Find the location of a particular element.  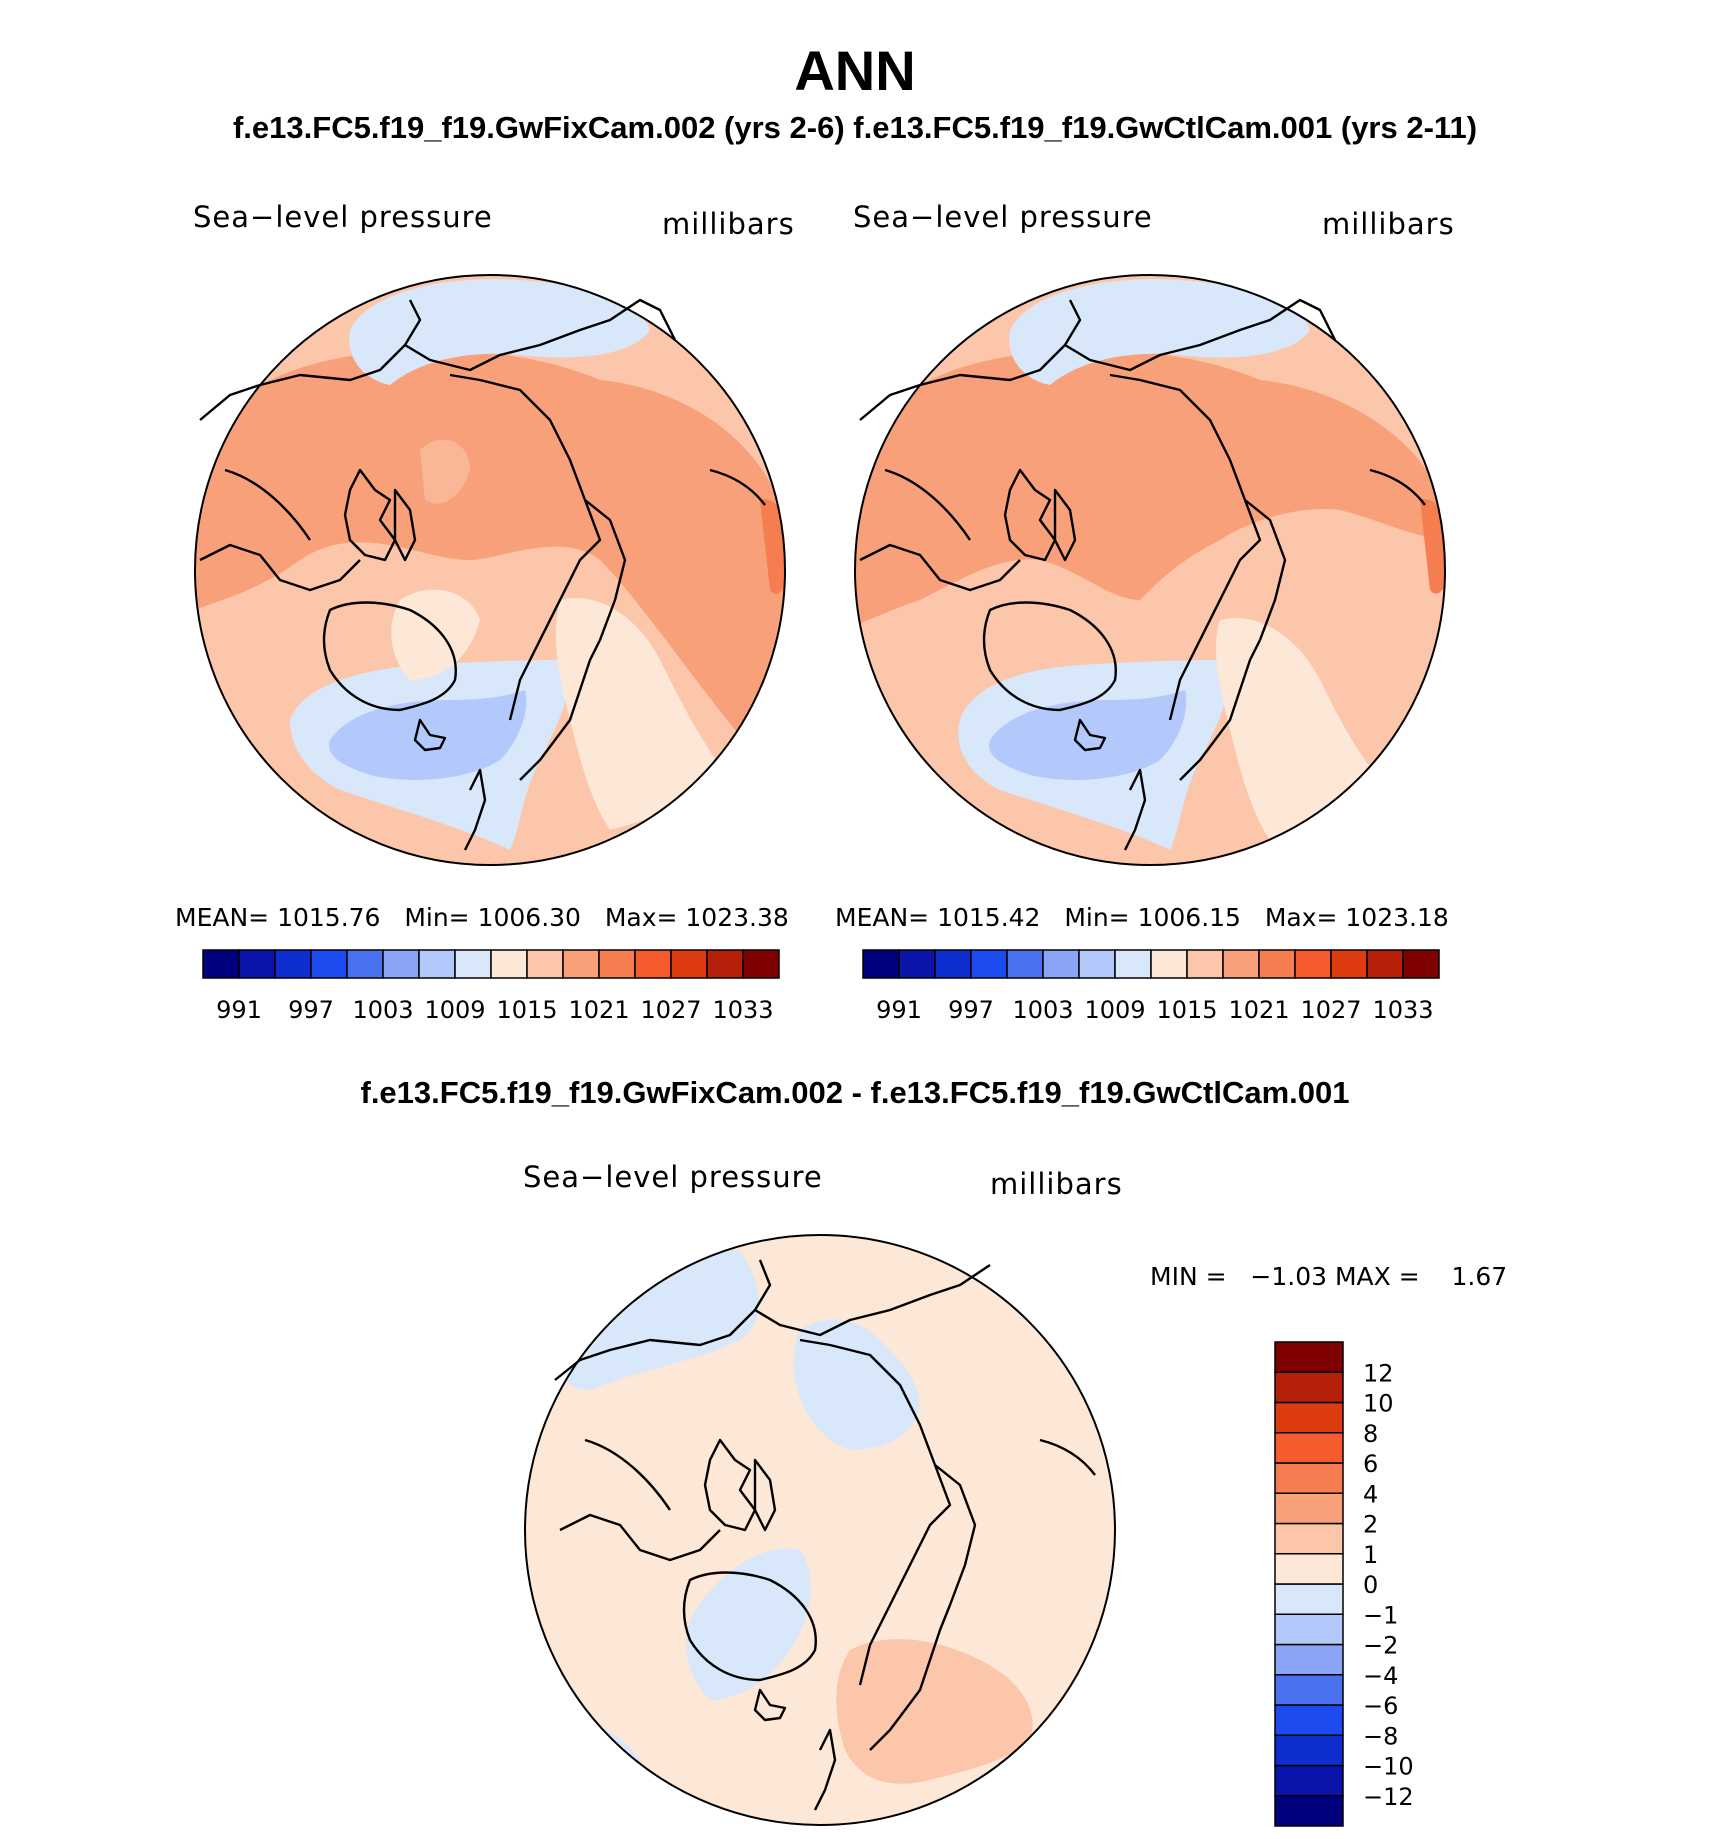

panel2-mean-label: MEAN= is located at coordinates (882, 917).